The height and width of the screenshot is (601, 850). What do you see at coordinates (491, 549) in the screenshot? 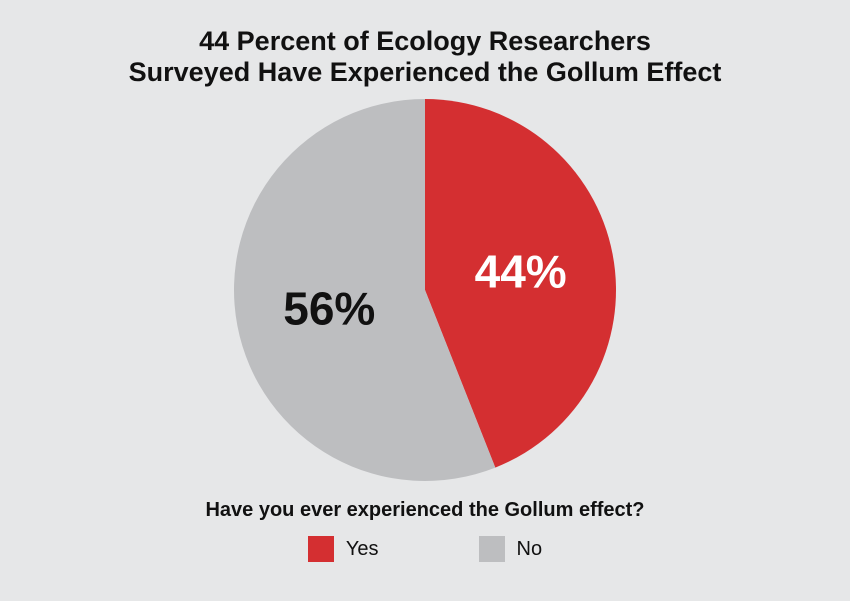
I see `legend-swatch-no` at bounding box center [491, 549].